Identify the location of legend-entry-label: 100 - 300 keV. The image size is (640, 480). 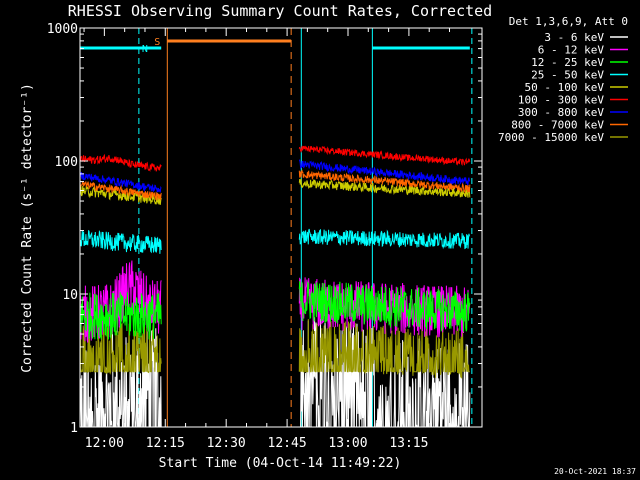
(561, 100).